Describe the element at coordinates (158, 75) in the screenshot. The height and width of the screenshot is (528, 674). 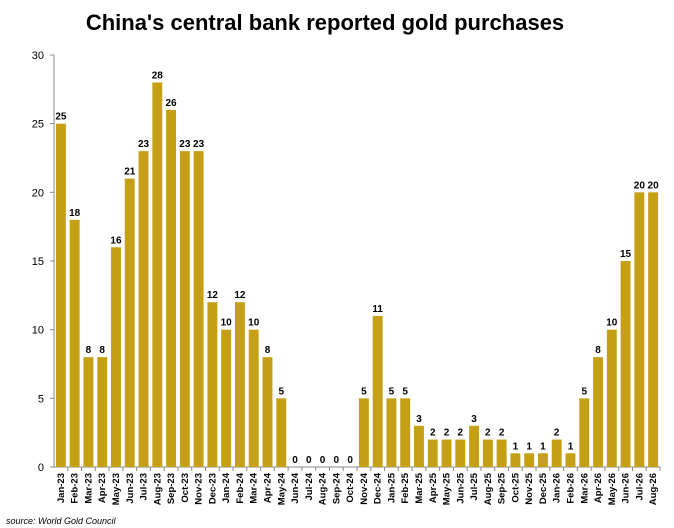
I see `data-label: 28` at that location.